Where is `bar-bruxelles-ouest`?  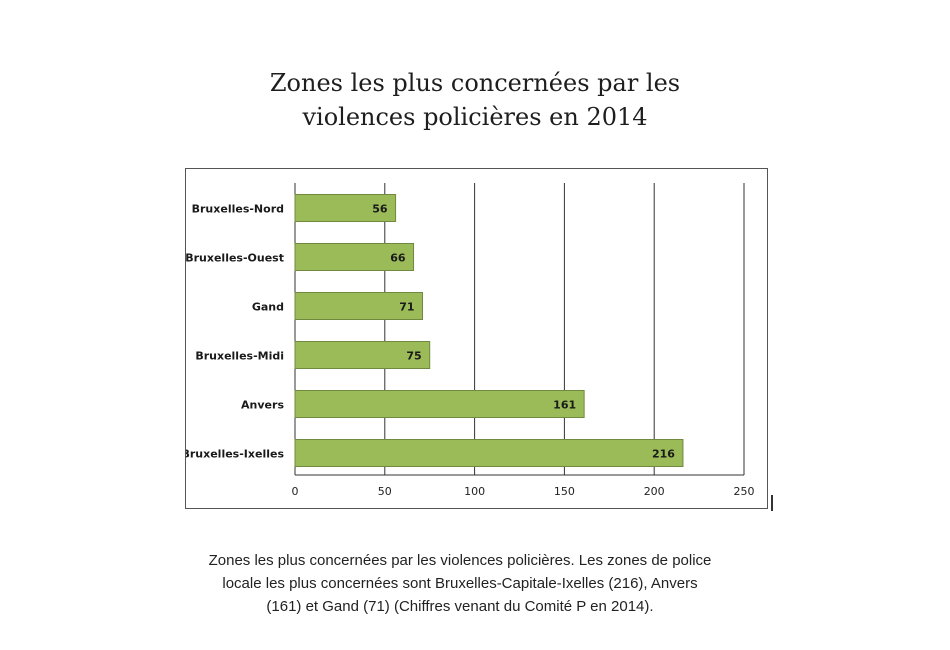
bar-bruxelles-ouest is located at coordinates (354, 257).